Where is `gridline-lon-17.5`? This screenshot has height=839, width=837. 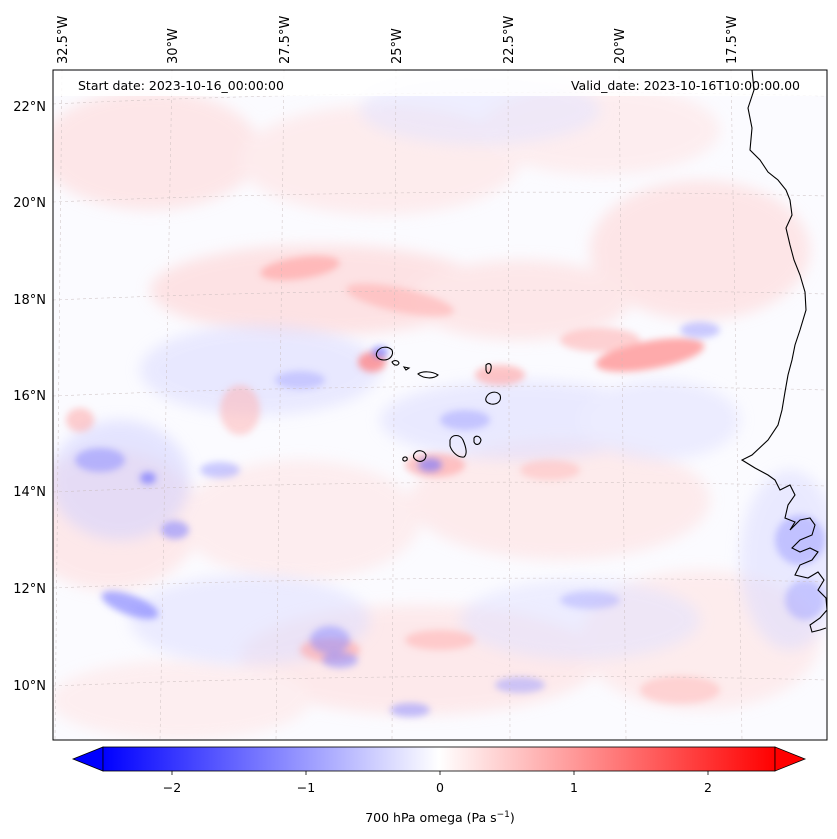
gridline-lon-17.5 is located at coordinates (736, 405).